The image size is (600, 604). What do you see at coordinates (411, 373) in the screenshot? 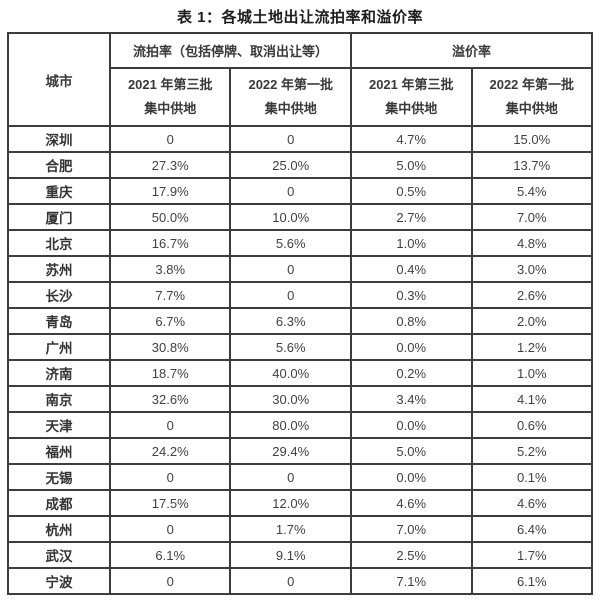
I see `value-cell: 0.2%` at bounding box center [411, 373].